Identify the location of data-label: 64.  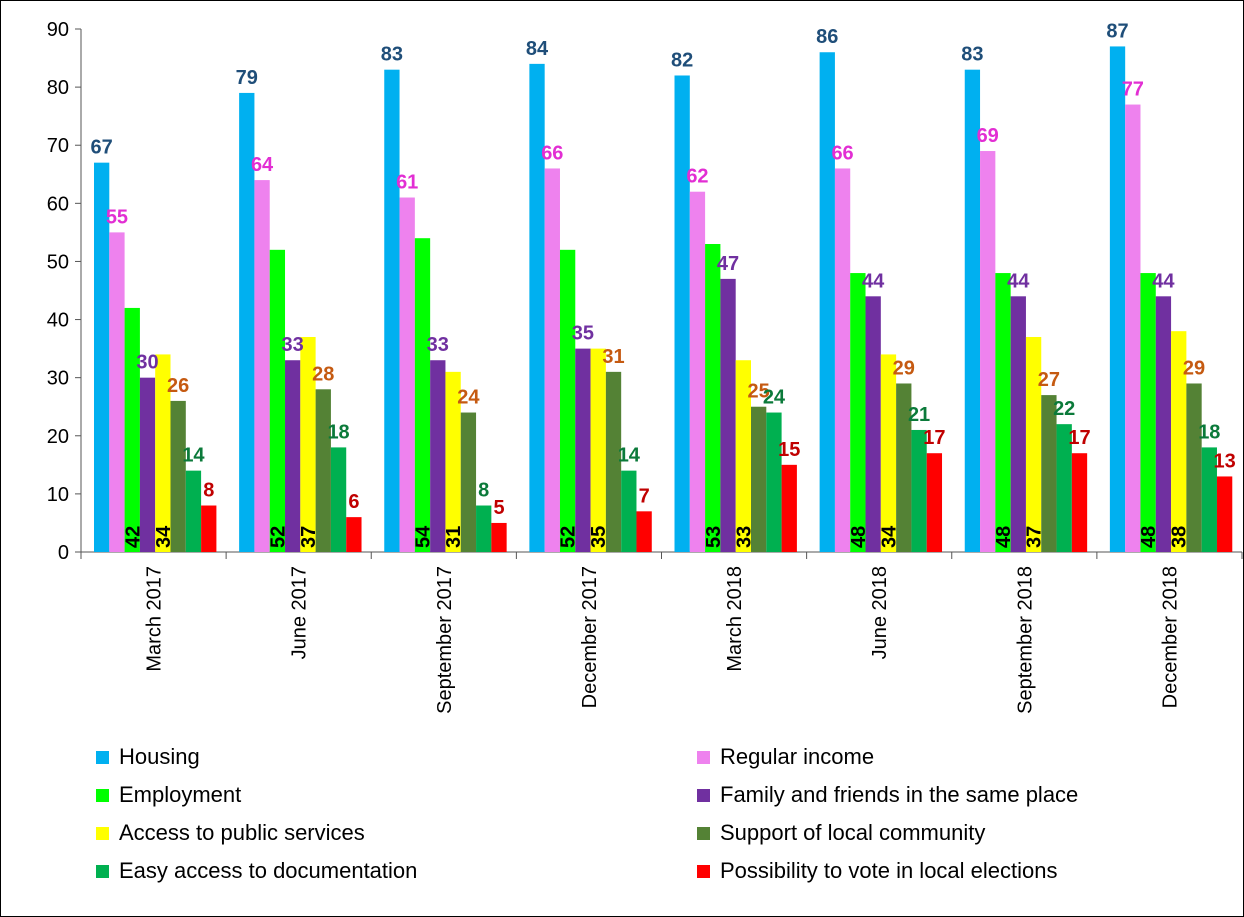
(262, 165).